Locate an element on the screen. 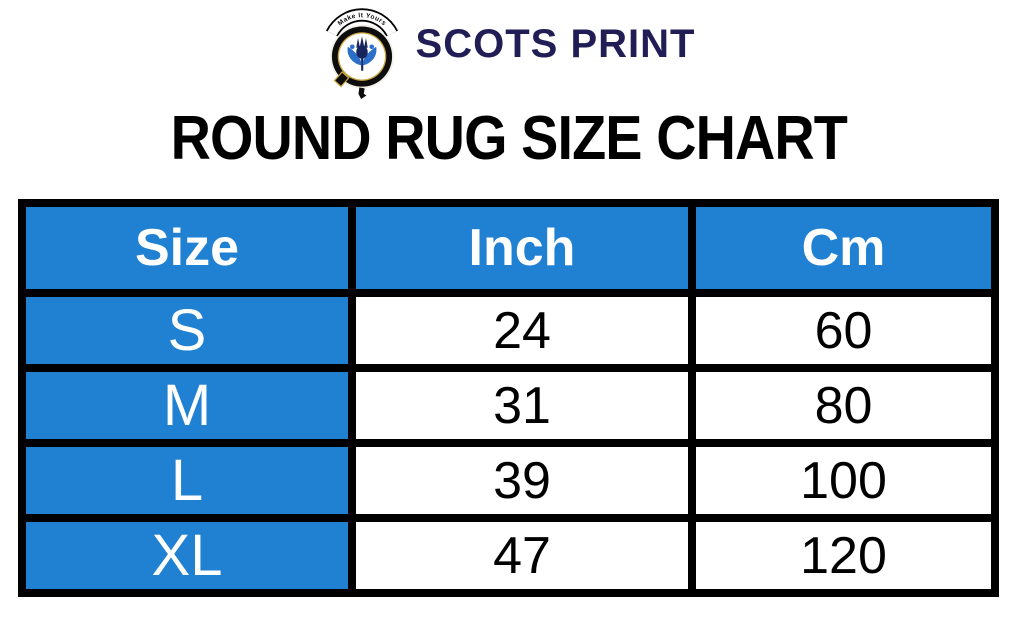 Image resolution: width=1017 pixels, height=640 pixels. table-row: XL 47 120 is located at coordinates (508, 555).